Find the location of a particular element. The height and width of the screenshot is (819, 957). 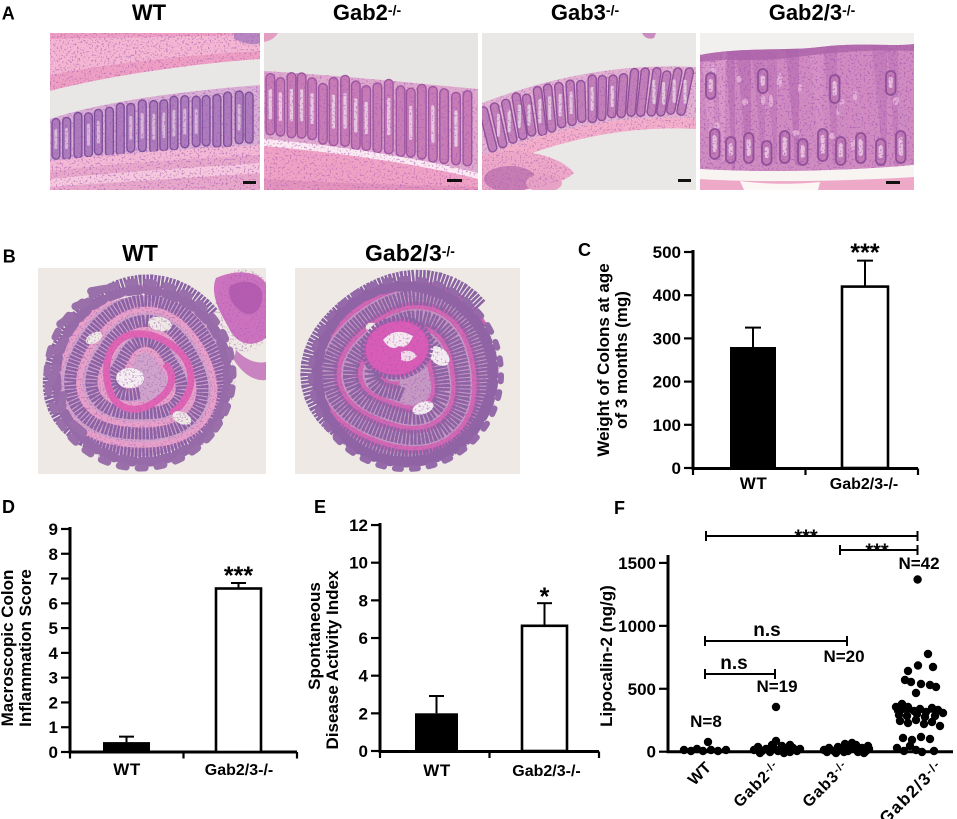

svg-text: N=20 is located at coordinates (843, 656).